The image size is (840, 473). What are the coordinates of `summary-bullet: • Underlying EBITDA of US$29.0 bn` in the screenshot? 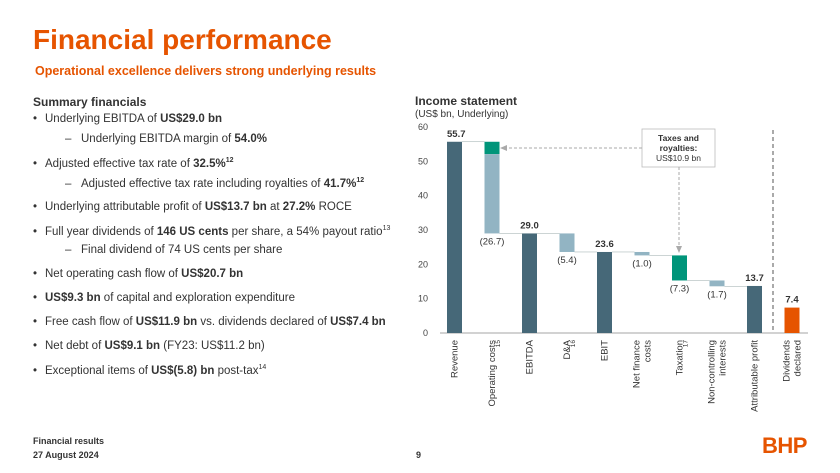 It's located at (127, 119).